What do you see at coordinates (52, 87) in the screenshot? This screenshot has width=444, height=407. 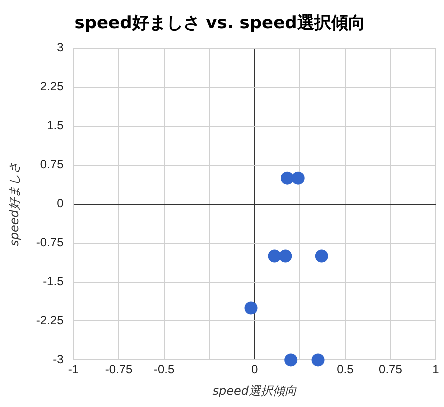 I see `y-tick-label: 2.25` at bounding box center [52, 87].